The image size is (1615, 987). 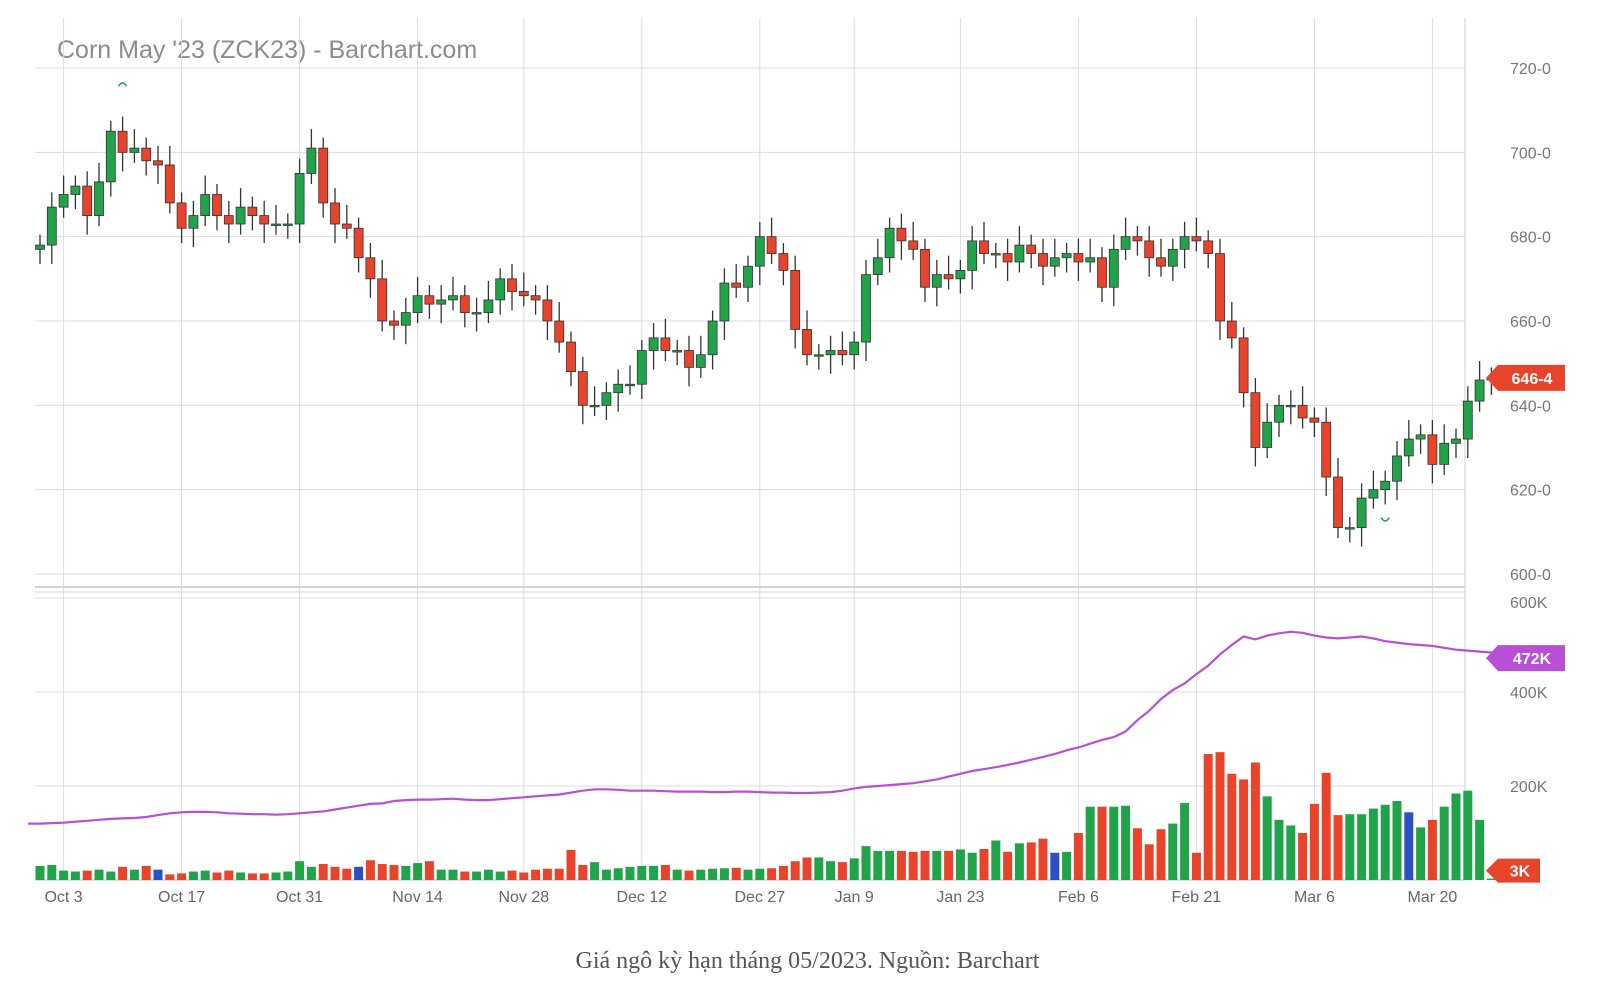 I want to click on volume-last-label: 3K, so click(x=1520, y=872).